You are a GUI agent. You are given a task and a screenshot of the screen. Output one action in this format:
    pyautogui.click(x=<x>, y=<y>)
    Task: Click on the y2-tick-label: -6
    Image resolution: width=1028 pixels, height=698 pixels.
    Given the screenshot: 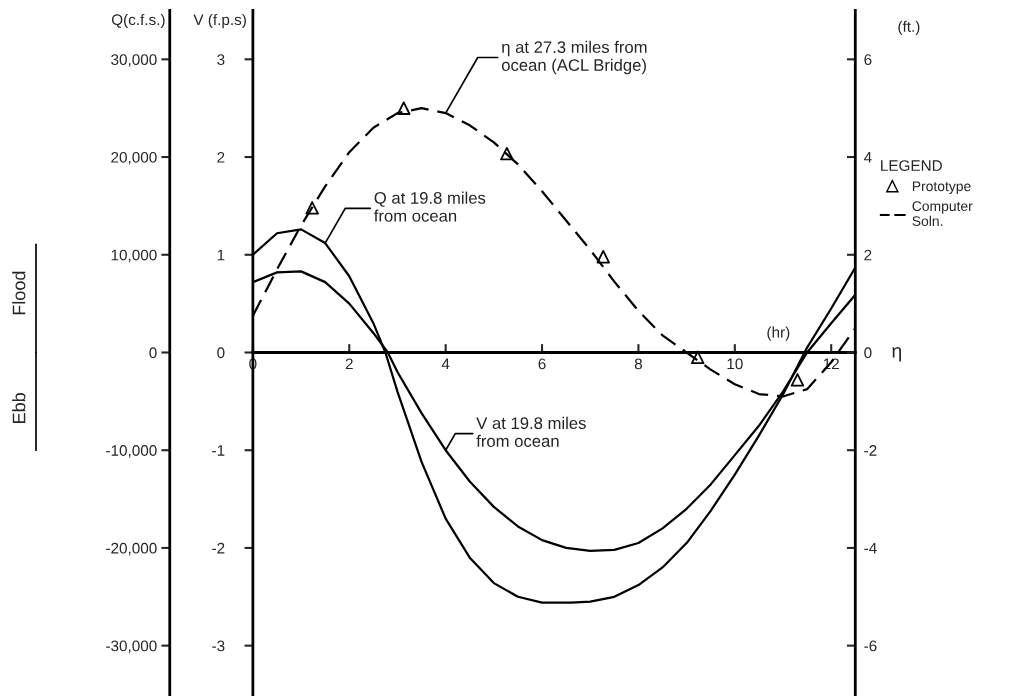 What is the action you would take?
    pyautogui.click(x=870, y=646)
    